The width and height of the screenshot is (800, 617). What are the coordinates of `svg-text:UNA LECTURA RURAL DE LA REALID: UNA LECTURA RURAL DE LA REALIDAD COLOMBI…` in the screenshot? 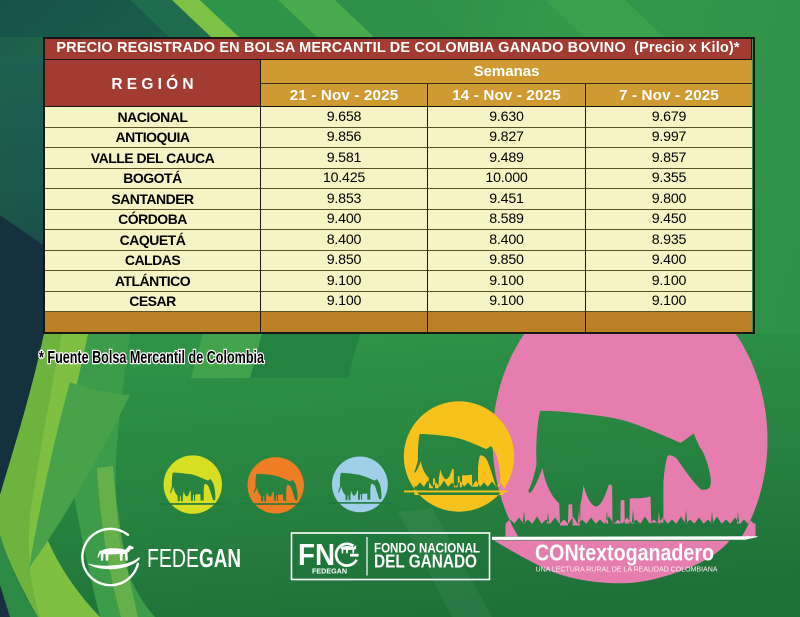 It's located at (627, 568).